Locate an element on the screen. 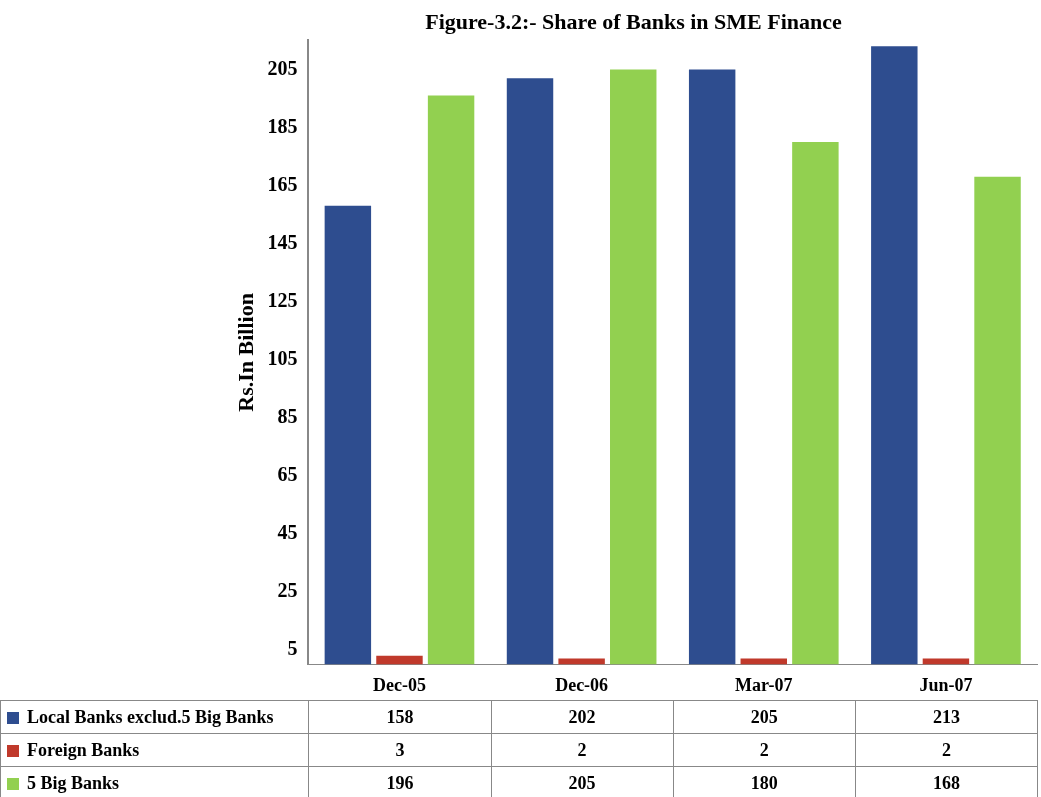  y-tick-label: 125 is located at coordinates (282, 299).